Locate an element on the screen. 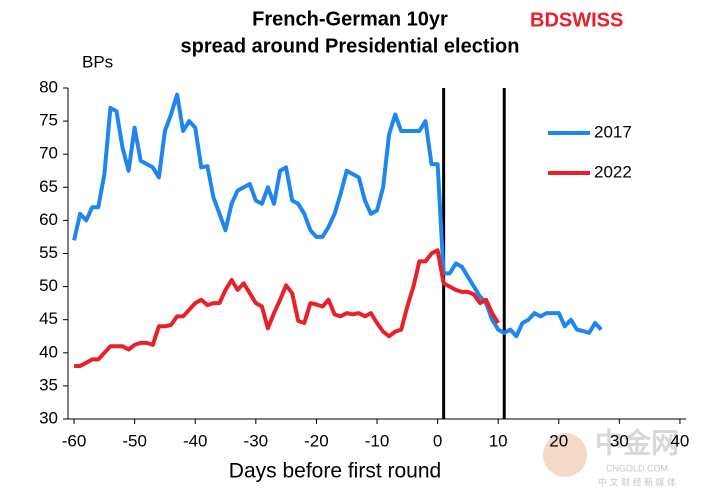 This screenshot has width=701, height=500. x-tick-label: -60 is located at coordinates (74, 440).